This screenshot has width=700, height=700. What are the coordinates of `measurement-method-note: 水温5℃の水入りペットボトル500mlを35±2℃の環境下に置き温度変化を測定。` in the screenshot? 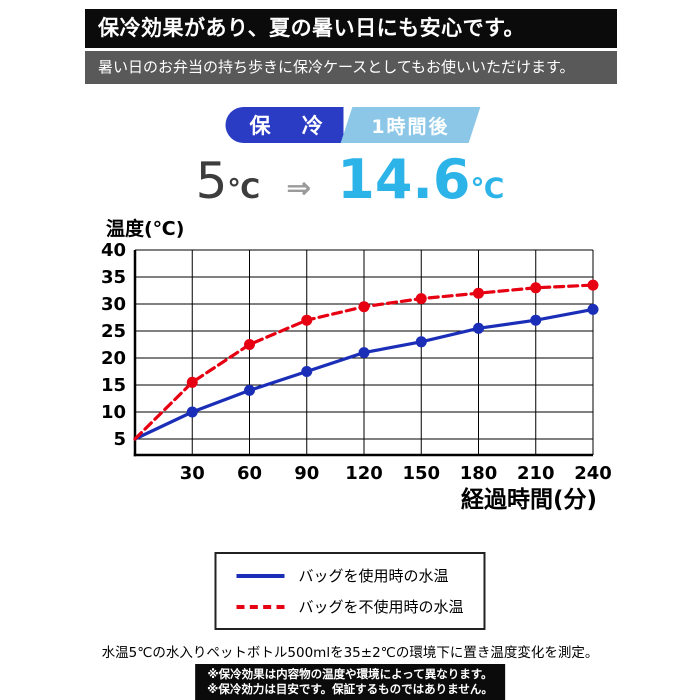 It's located at (350, 653).